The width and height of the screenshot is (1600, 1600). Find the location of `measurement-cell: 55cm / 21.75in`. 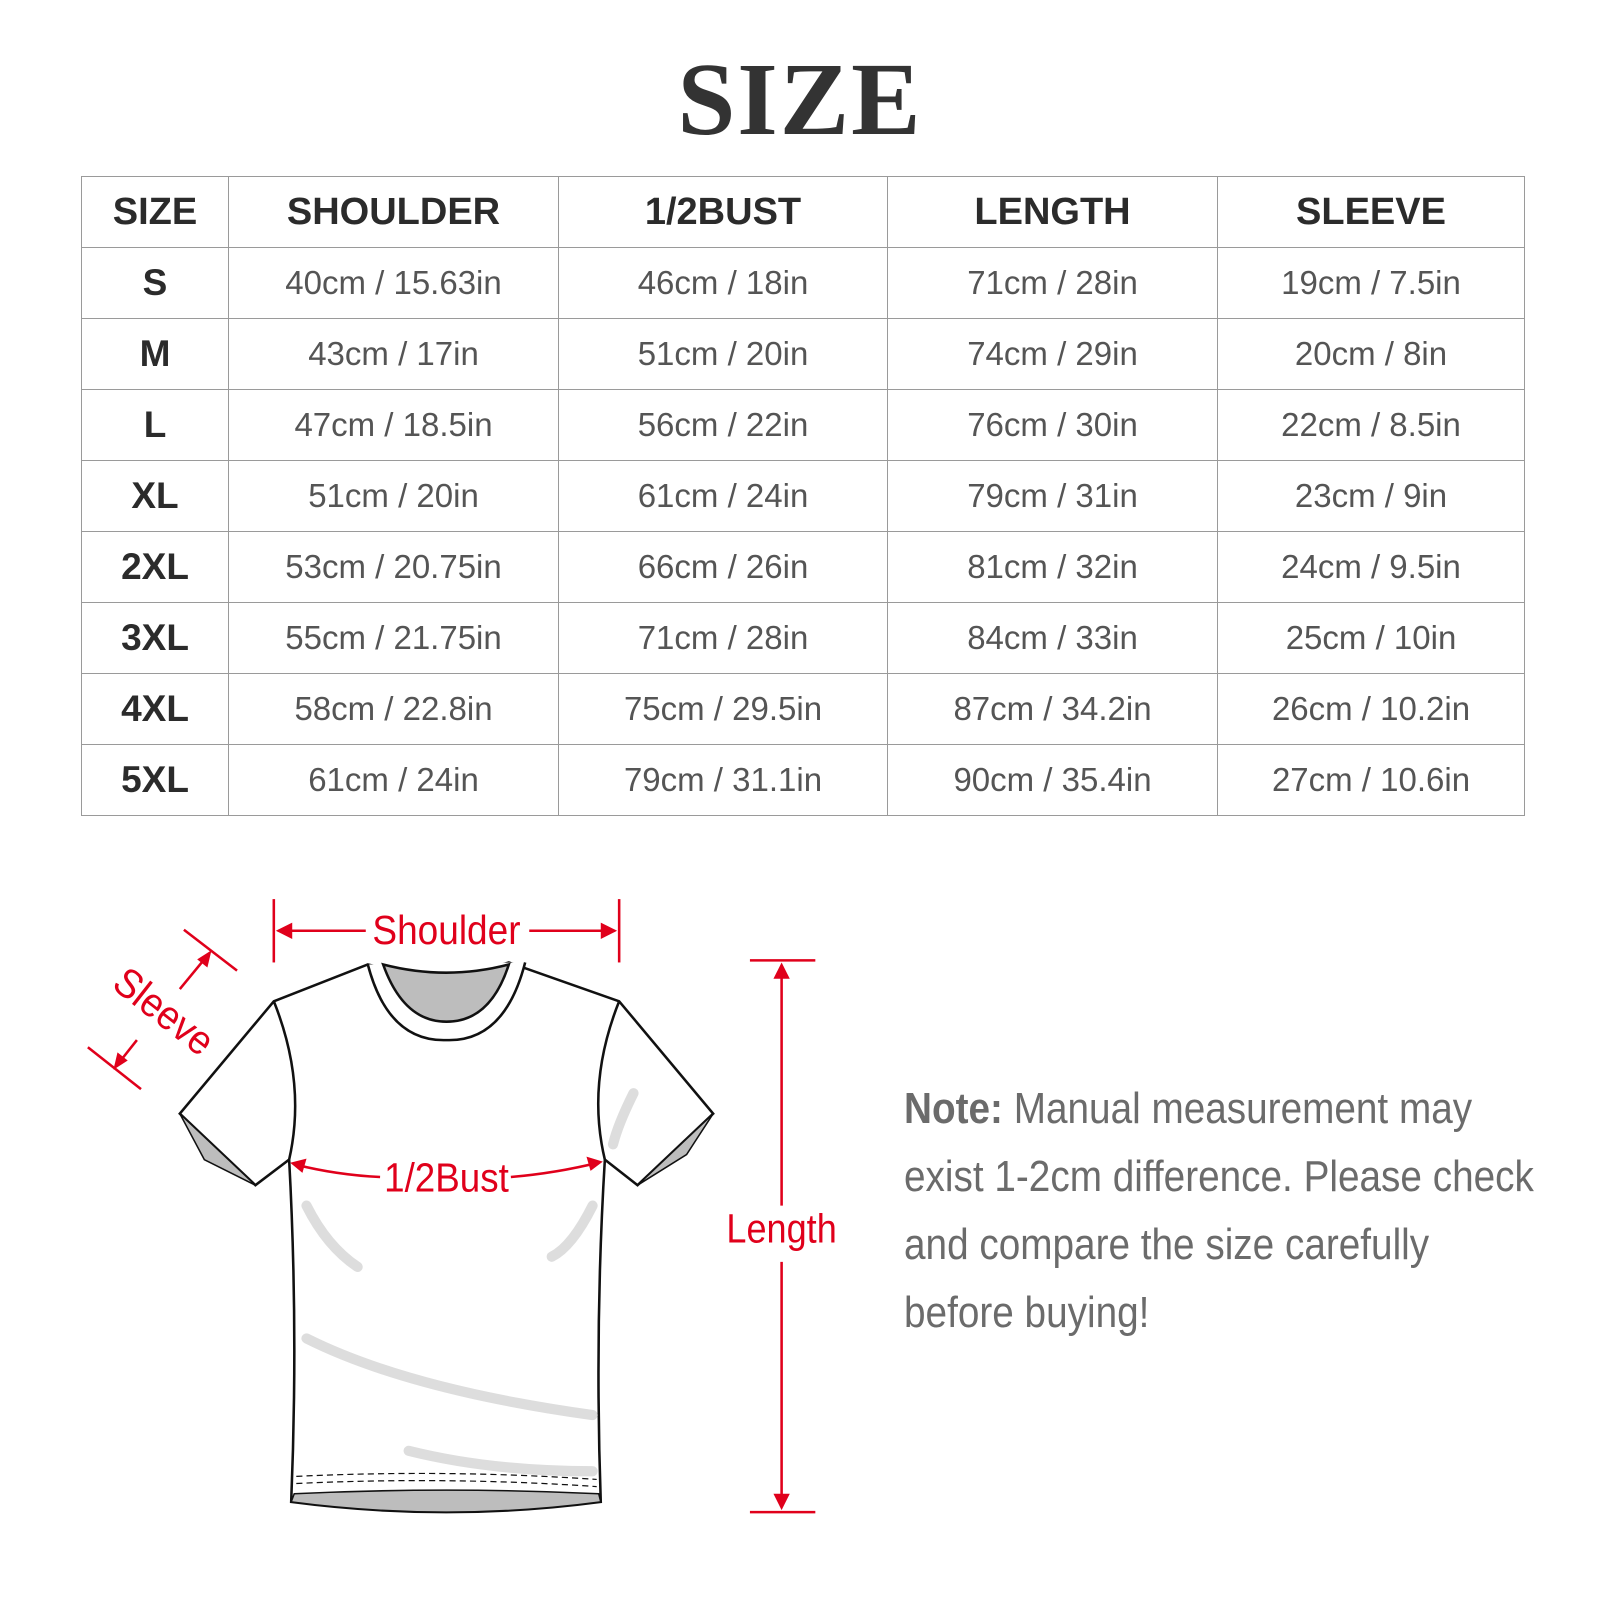

measurement-cell: 55cm / 21.75in is located at coordinates (393, 638).